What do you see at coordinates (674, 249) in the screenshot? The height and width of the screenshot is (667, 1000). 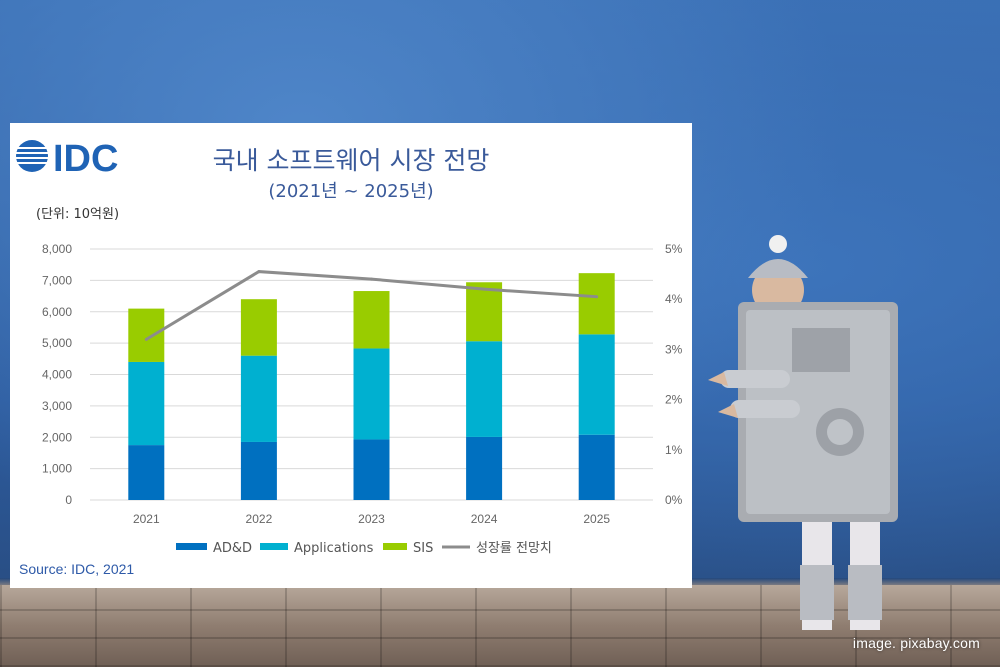 I see `y2-tick-label: 5%` at bounding box center [674, 249].